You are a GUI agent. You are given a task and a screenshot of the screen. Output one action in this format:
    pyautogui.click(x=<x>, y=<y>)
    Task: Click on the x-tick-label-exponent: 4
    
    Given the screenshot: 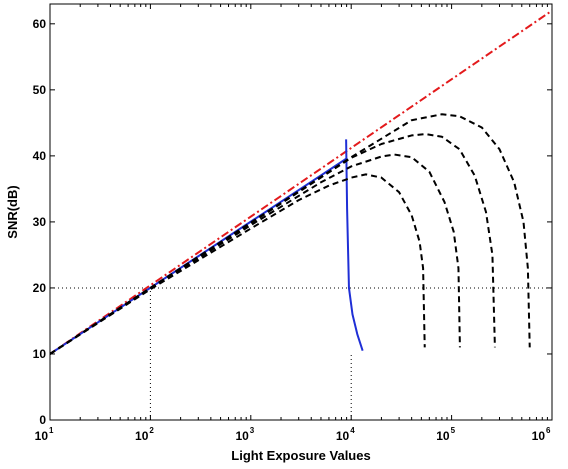 What is the action you would take?
    pyautogui.click(x=352, y=430)
    